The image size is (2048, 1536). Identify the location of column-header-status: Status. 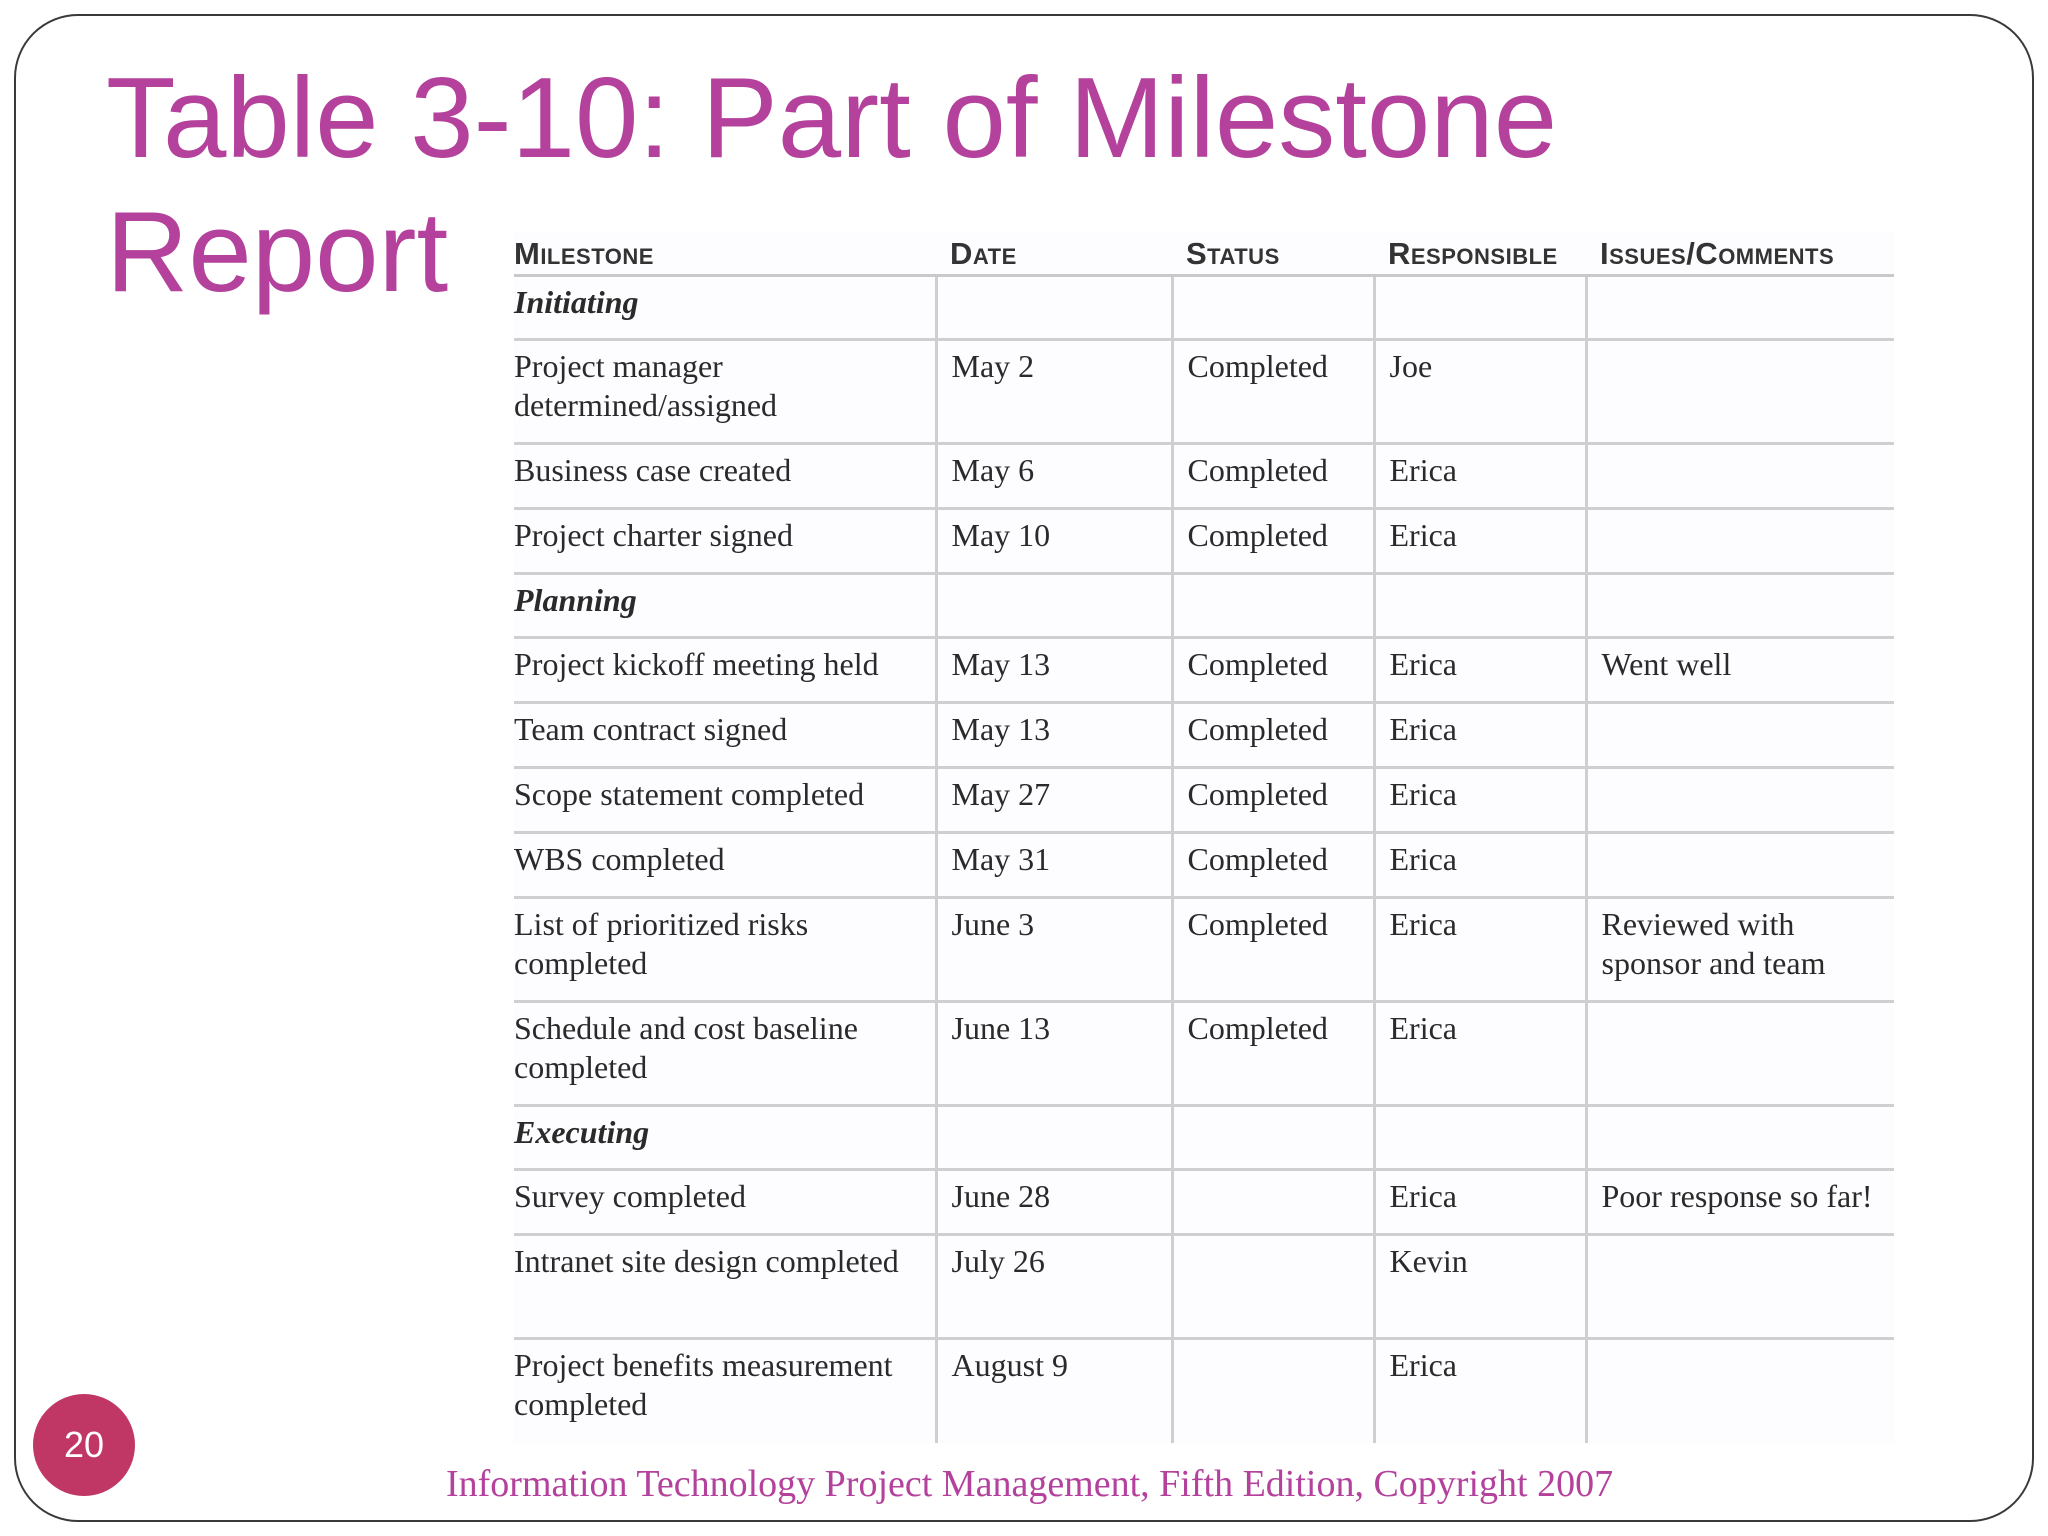
(1273, 254).